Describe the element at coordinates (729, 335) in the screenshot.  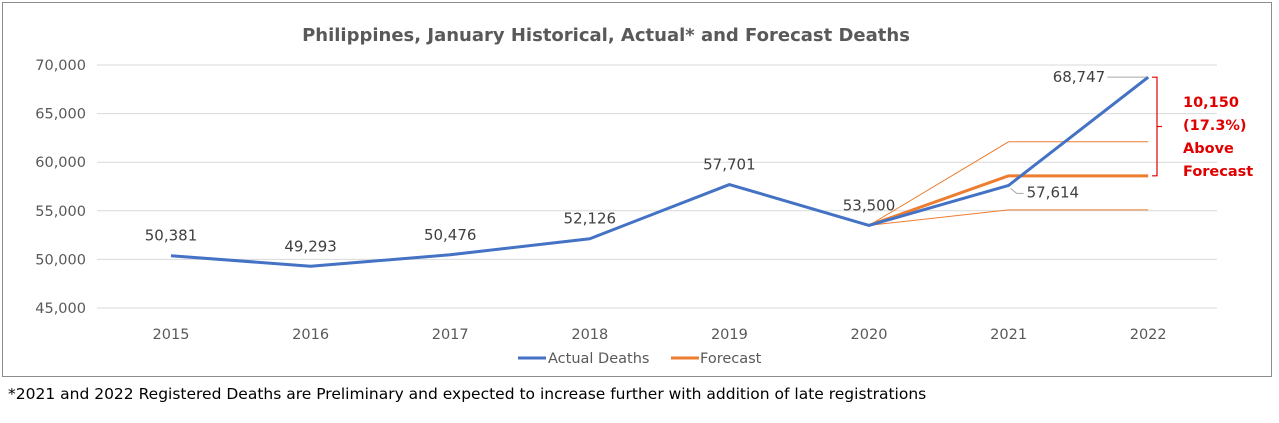
I see `x-tick-label: 2019` at that location.